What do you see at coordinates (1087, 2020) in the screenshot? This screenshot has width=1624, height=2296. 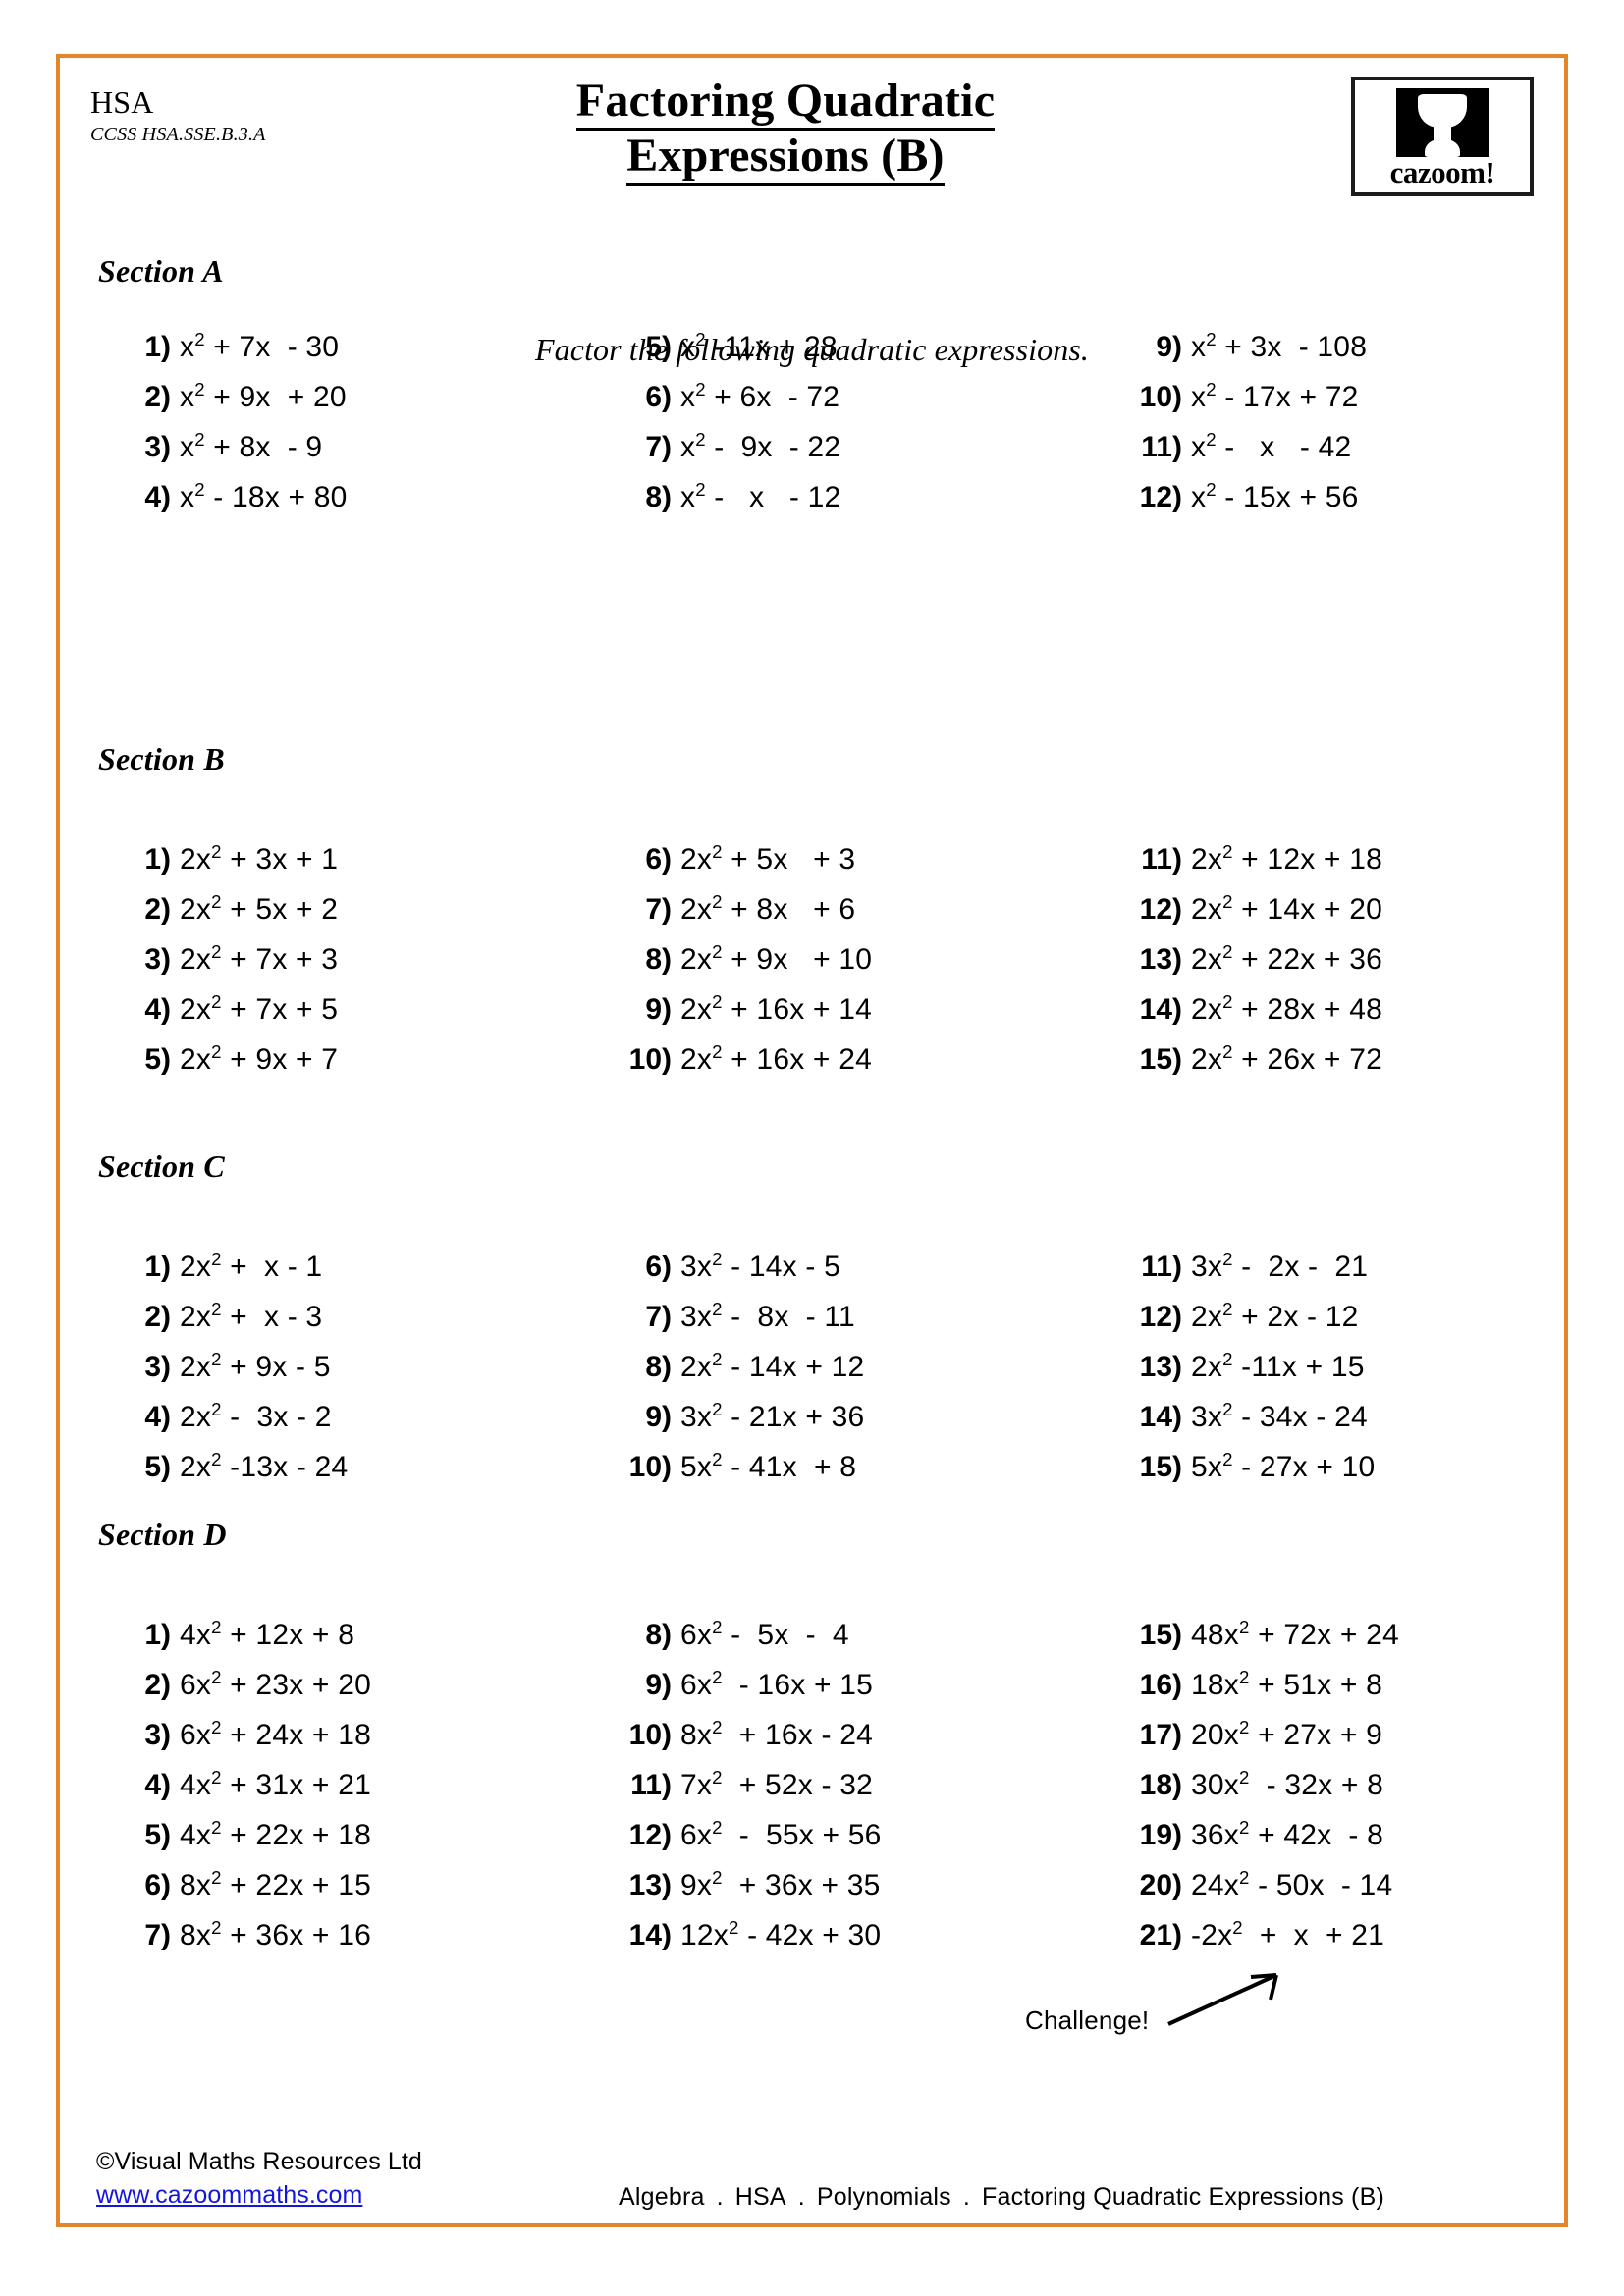 I see `challenge-label: Challenge!` at bounding box center [1087, 2020].